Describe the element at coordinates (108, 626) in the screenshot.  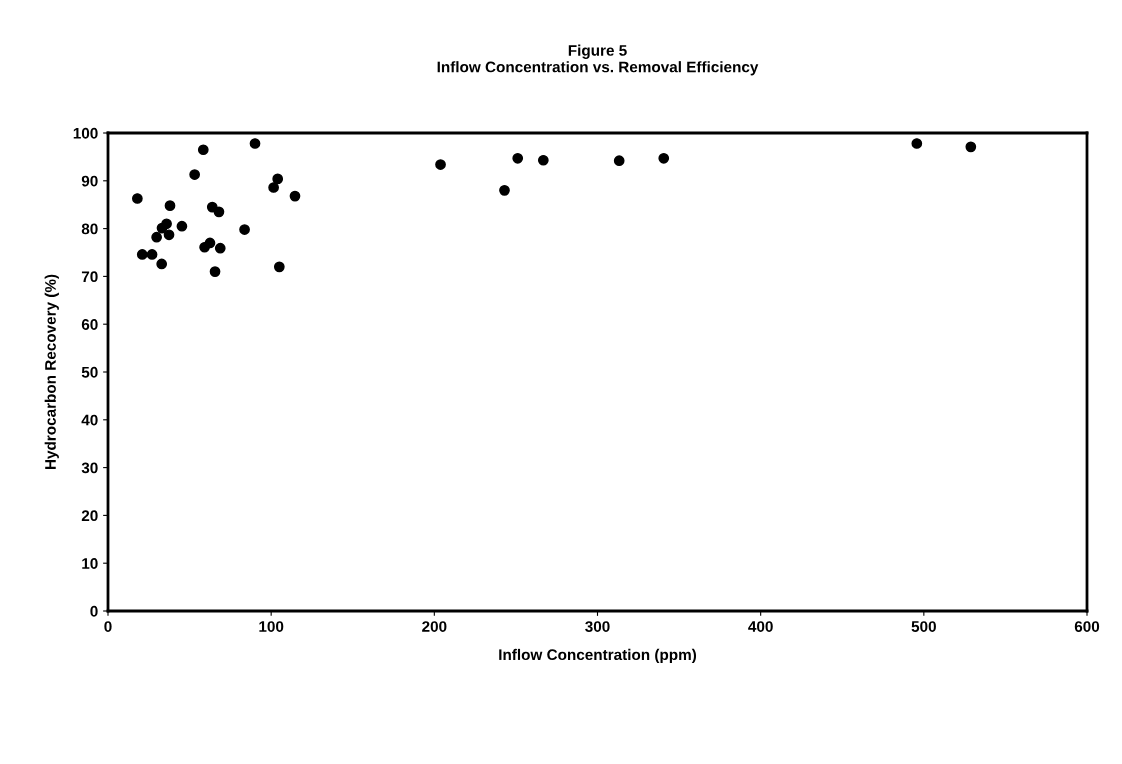
I see `x-tick-label: 0` at that location.